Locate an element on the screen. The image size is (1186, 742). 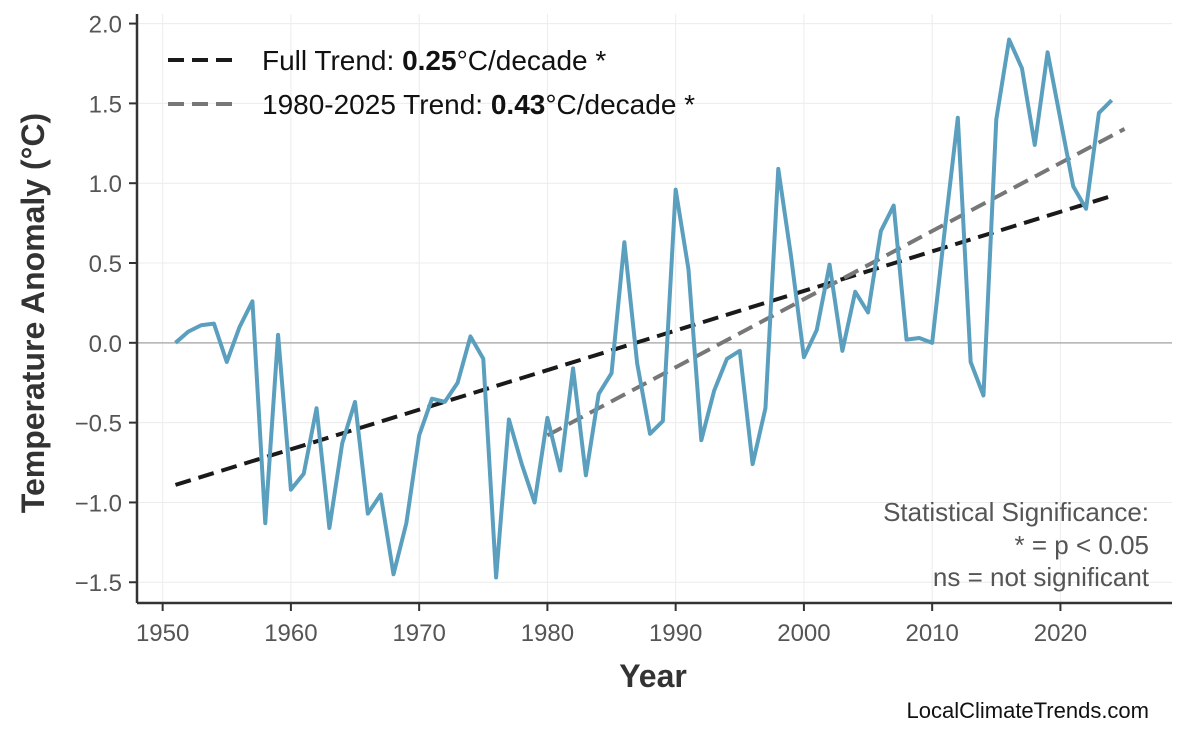
y-tick-label: 1.5 is located at coordinates (105, 104).